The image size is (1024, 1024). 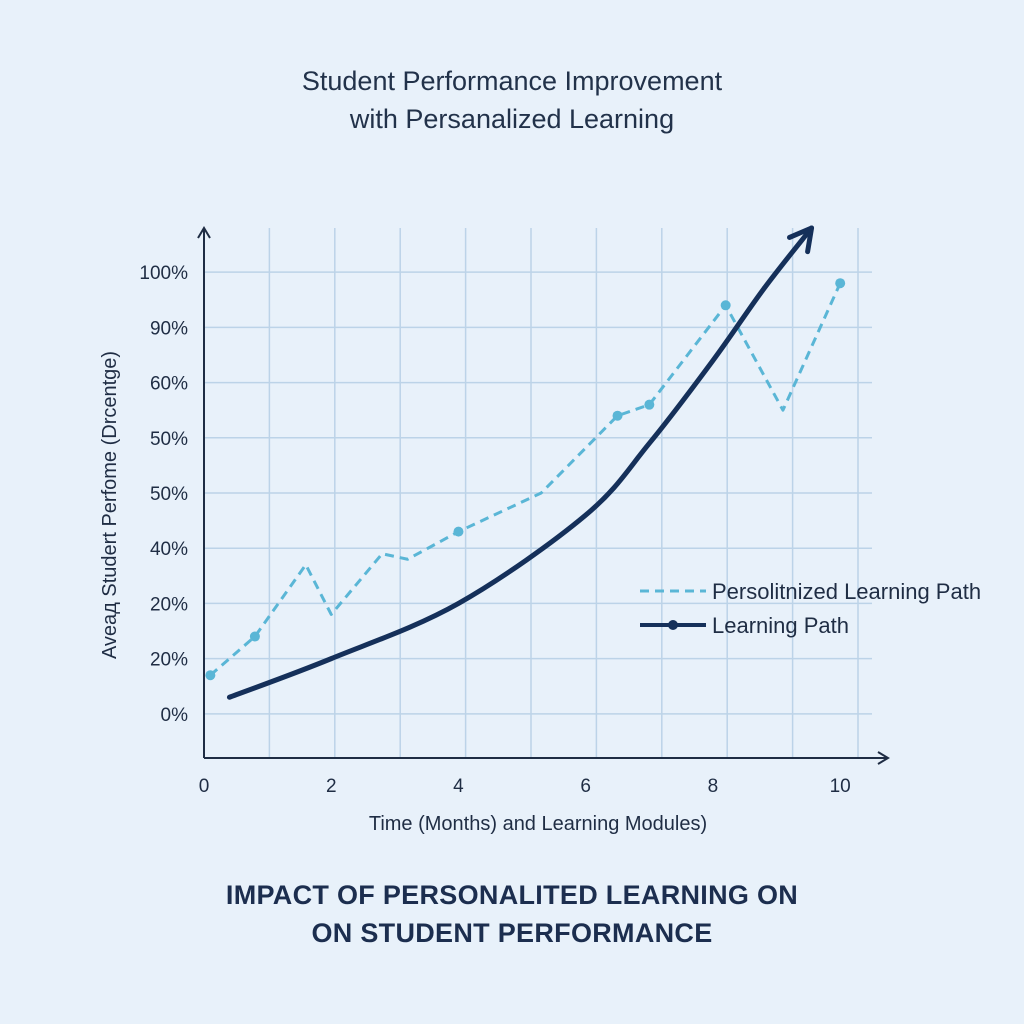 I want to click on x-tick-label: 8, so click(x=713, y=786).